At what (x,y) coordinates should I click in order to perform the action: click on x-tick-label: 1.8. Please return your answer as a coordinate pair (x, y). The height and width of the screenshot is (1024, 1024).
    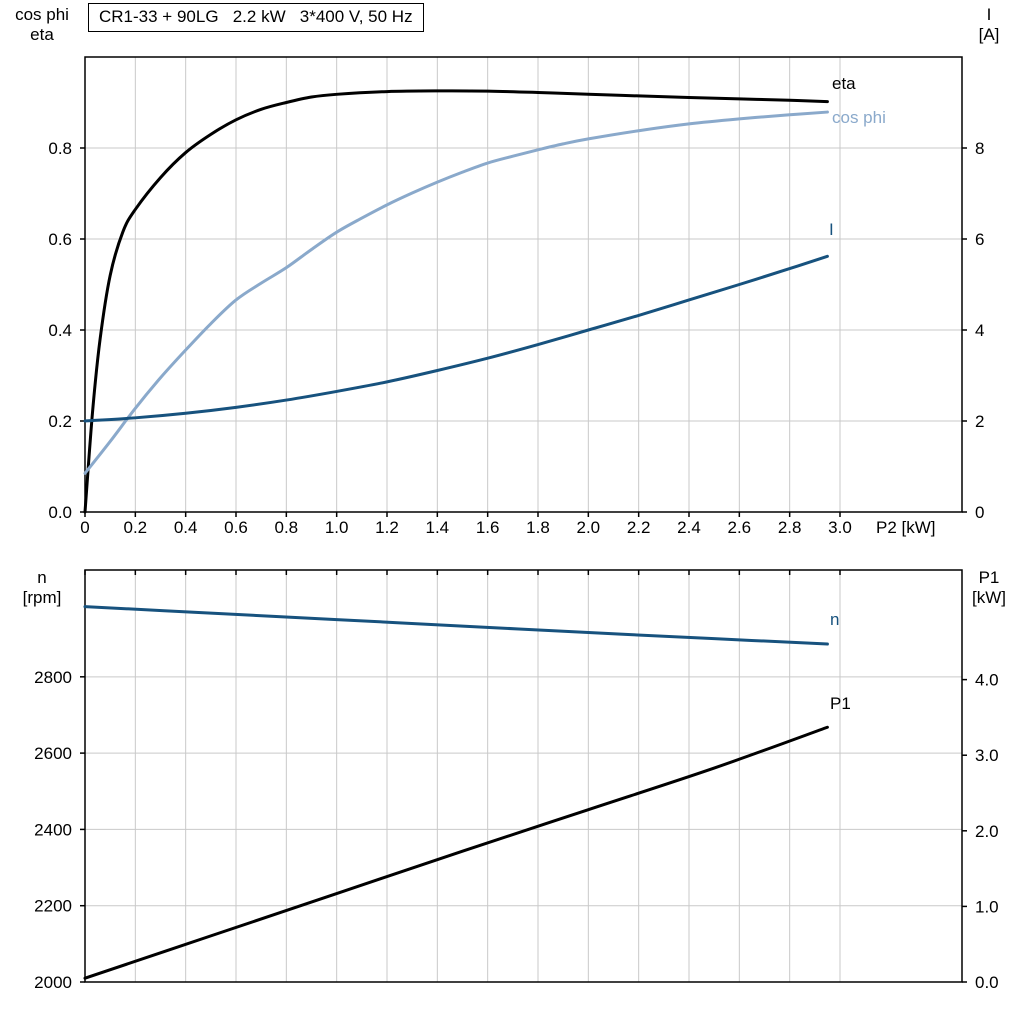
    Looking at the image, I should click on (538, 527).